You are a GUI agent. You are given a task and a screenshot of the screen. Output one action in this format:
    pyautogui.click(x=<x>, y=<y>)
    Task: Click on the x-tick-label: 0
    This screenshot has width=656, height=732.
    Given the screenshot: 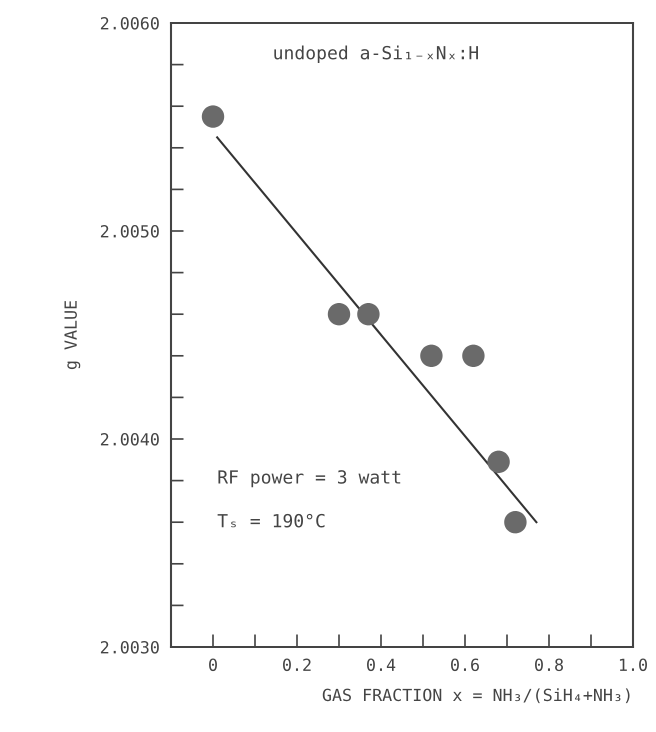 What is the action you would take?
    pyautogui.click(x=213, y=665)
    